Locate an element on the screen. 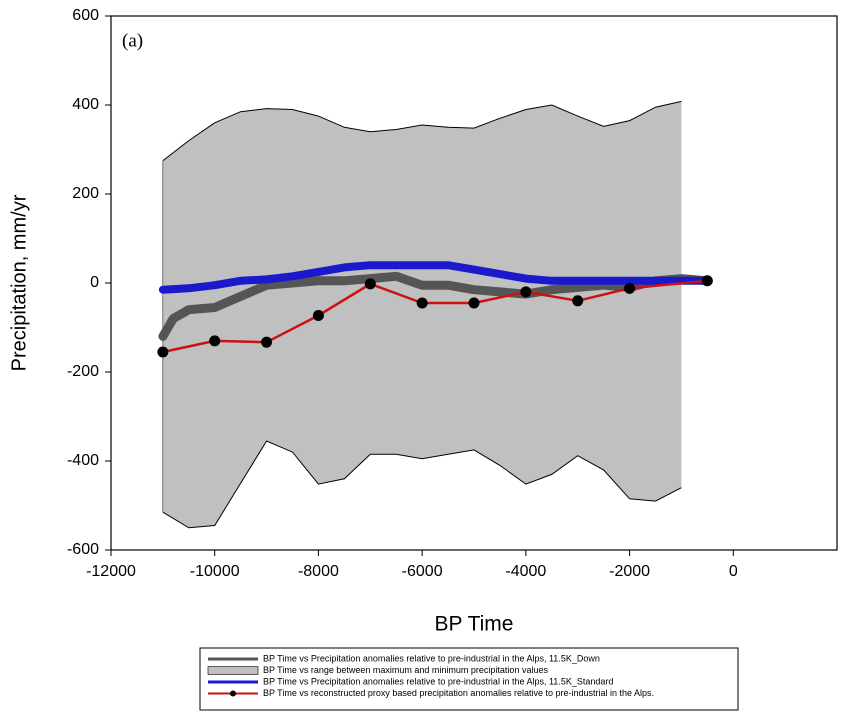 Image resolution: width=861 pixels, height=718 pixels. y-tick-label: -600 is located at coordinates (83, 549).